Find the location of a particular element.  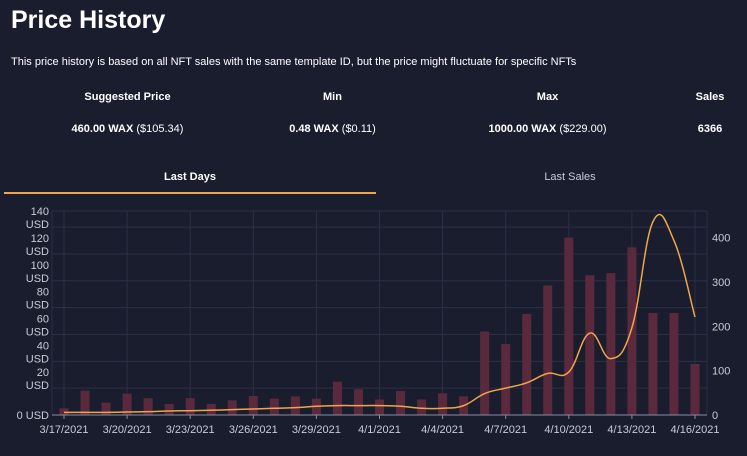

stat-value-usd: ($105.34) is located at coordinates (158, 129).